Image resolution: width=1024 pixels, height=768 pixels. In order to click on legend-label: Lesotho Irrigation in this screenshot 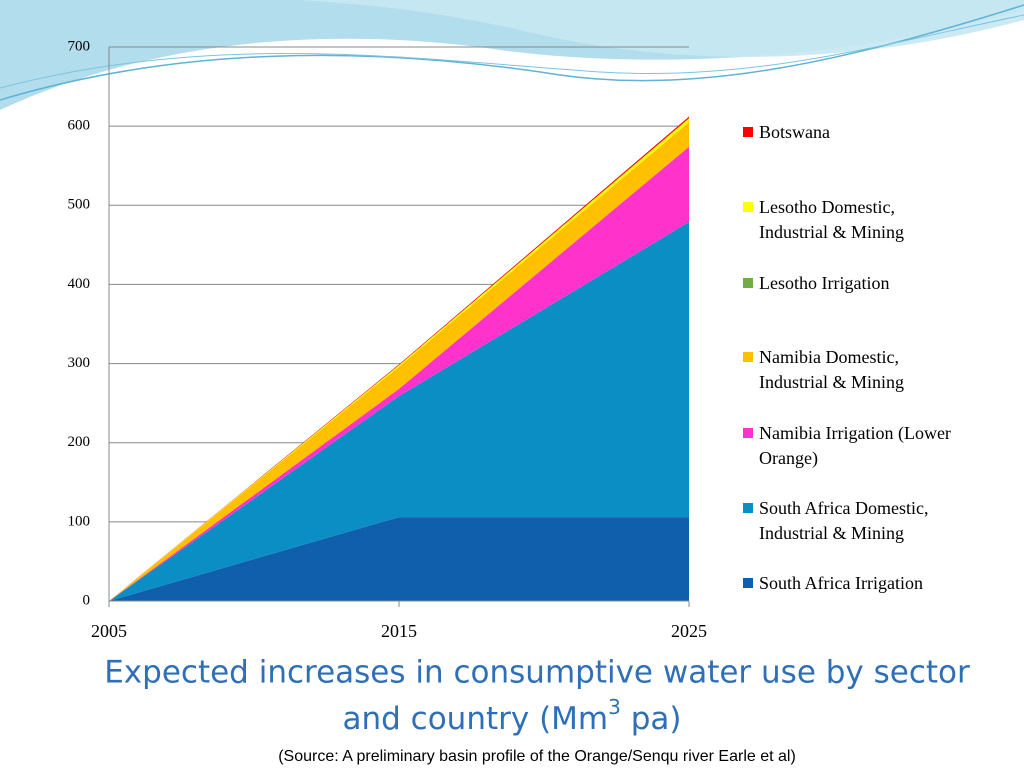, I will do `click(824, 283)`.